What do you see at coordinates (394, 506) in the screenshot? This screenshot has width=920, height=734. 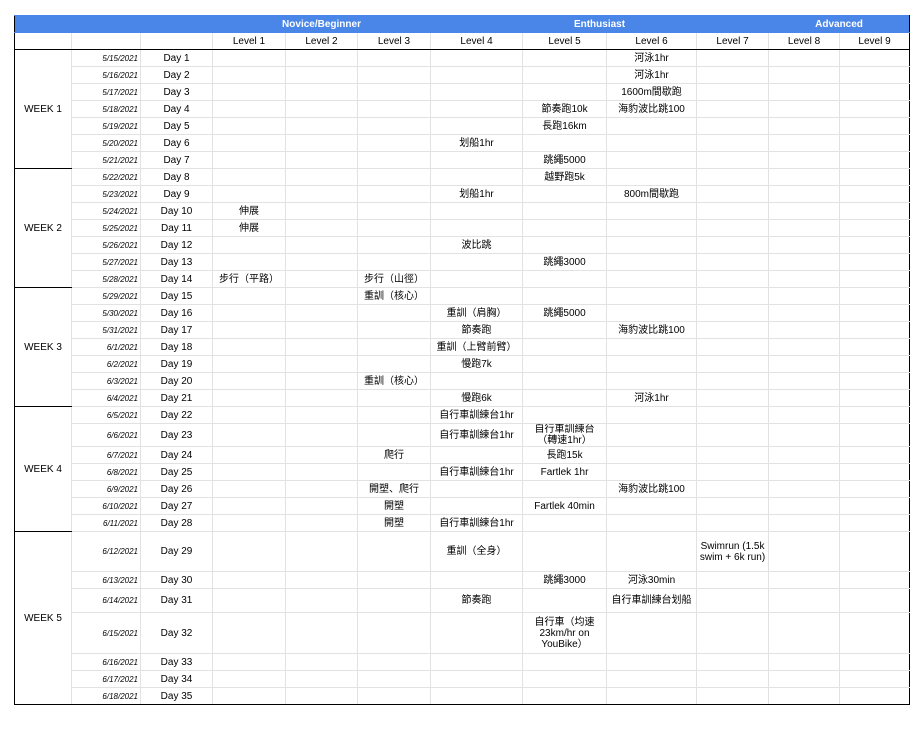 I see `level-3-cell: 開塑` at bounding box center [394, 506].